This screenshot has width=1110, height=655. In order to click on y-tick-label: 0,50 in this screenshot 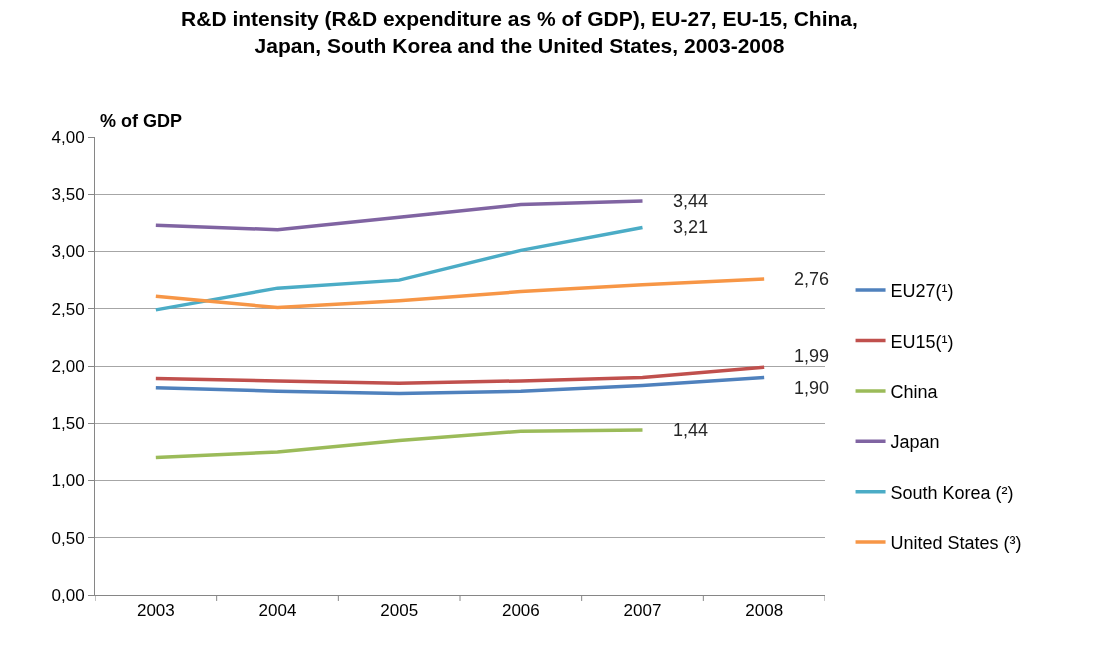, I will do `click(68, 538)`.